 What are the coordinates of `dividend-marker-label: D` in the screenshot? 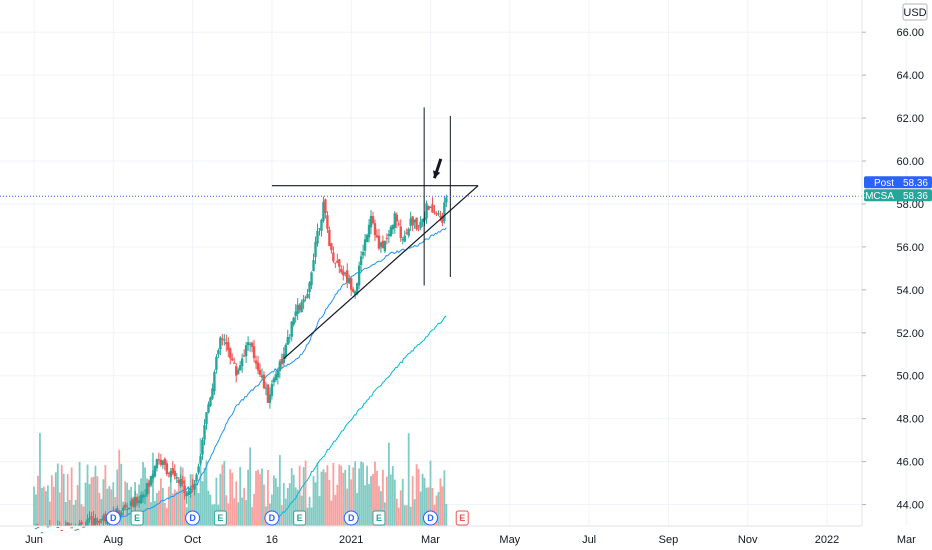 It's located at (113, 518).